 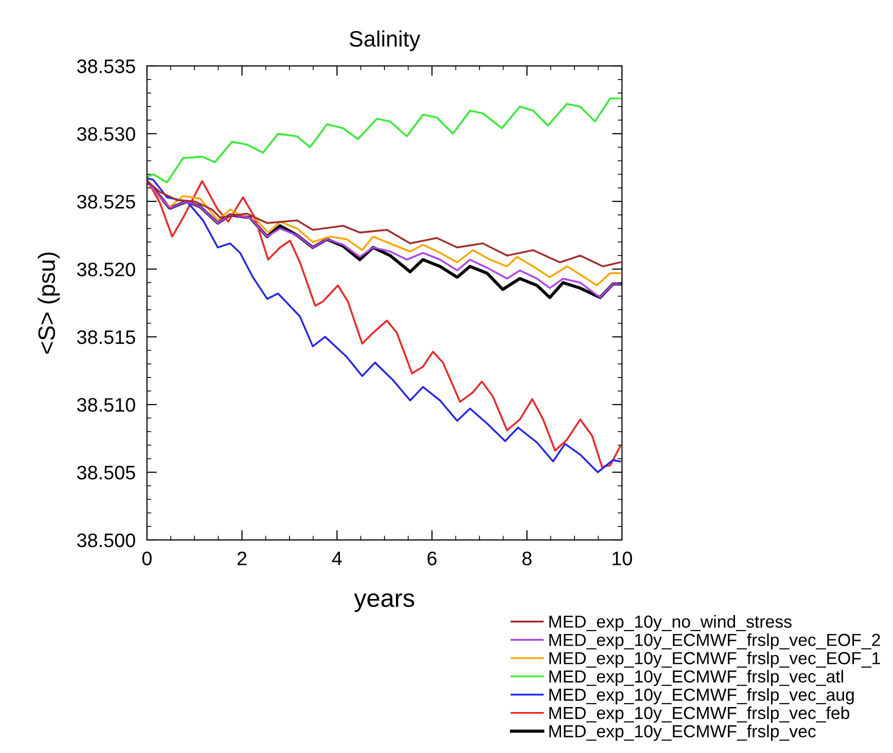 What do you see at coordinates (714, 660) in the screenshot?
I see `legend-label: MED_exp_10y_ECMWF_frslp_vec_EOF_1` at bounding box center [714, 660].